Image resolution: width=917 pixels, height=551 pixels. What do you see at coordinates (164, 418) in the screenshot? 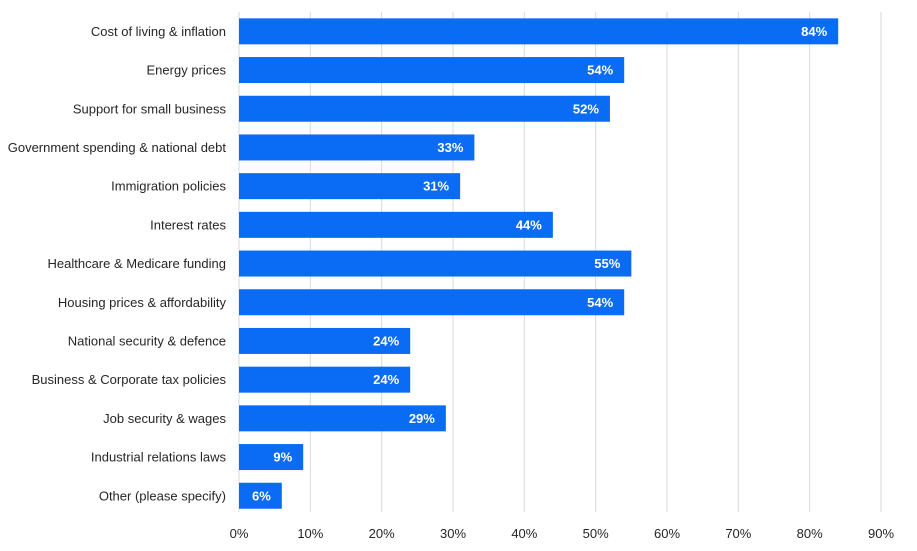
I see `category-label: Job security & wages` at bounding box center [164, 418].